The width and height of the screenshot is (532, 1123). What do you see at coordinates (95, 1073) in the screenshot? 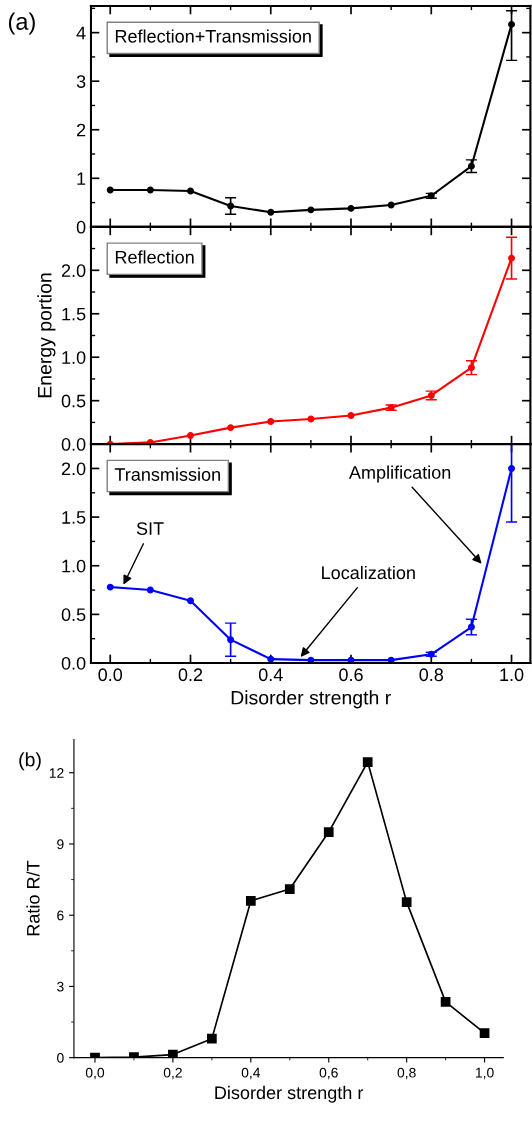
I see `x-tick-label: 0,0` at bounding box center [95, 1073].